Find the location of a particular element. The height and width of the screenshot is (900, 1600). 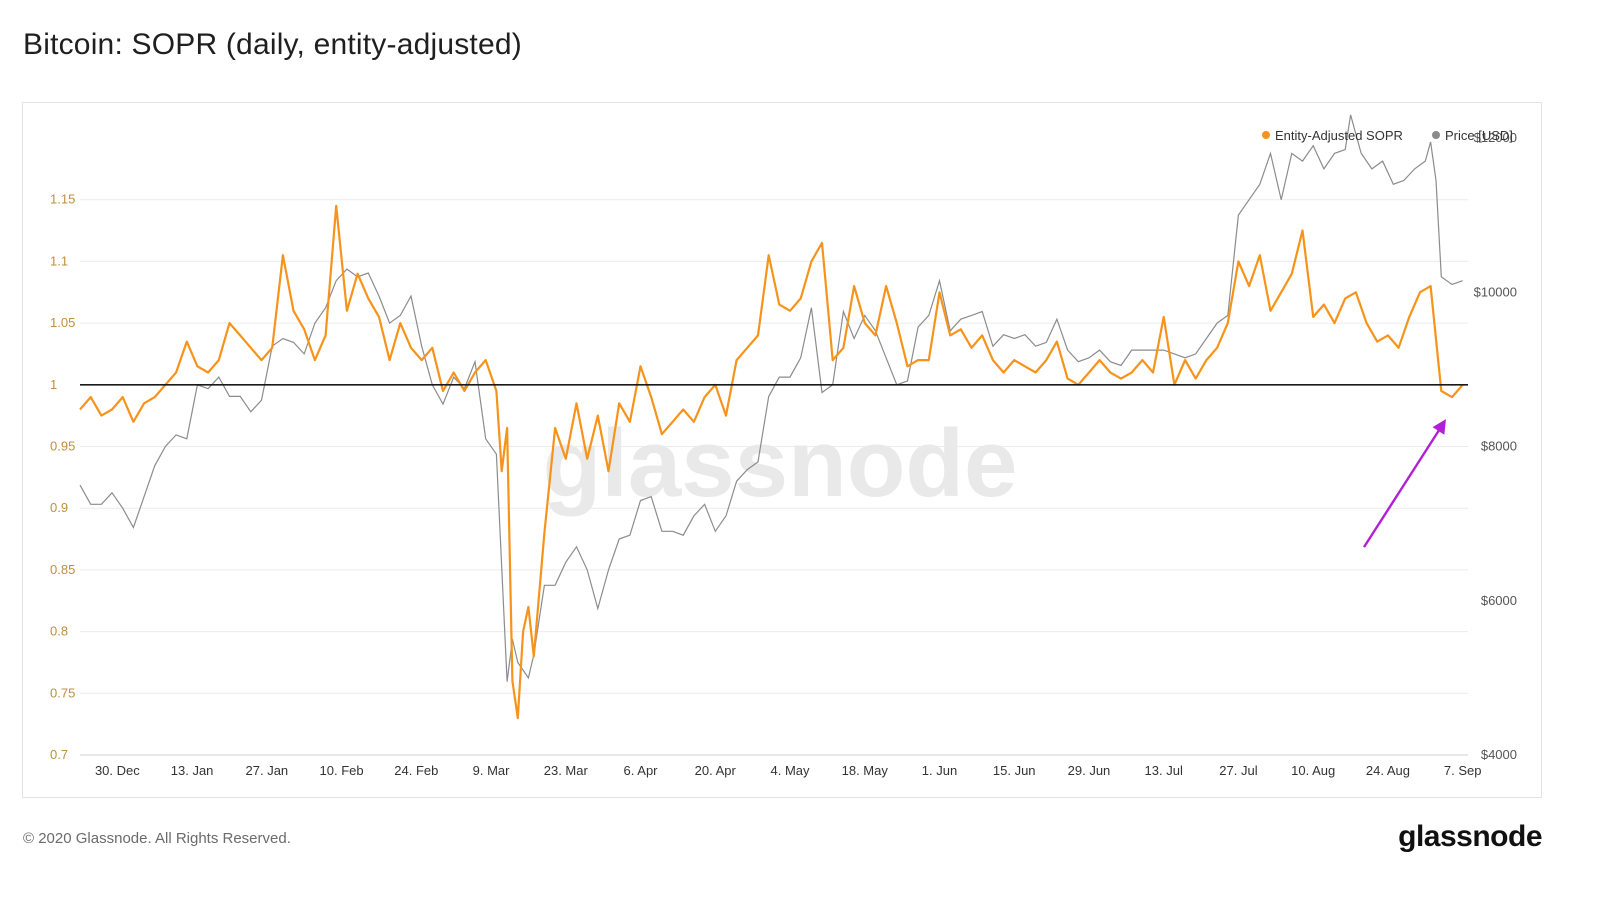

left-tick-label: 0.75 is located at coordinates (62, 692).